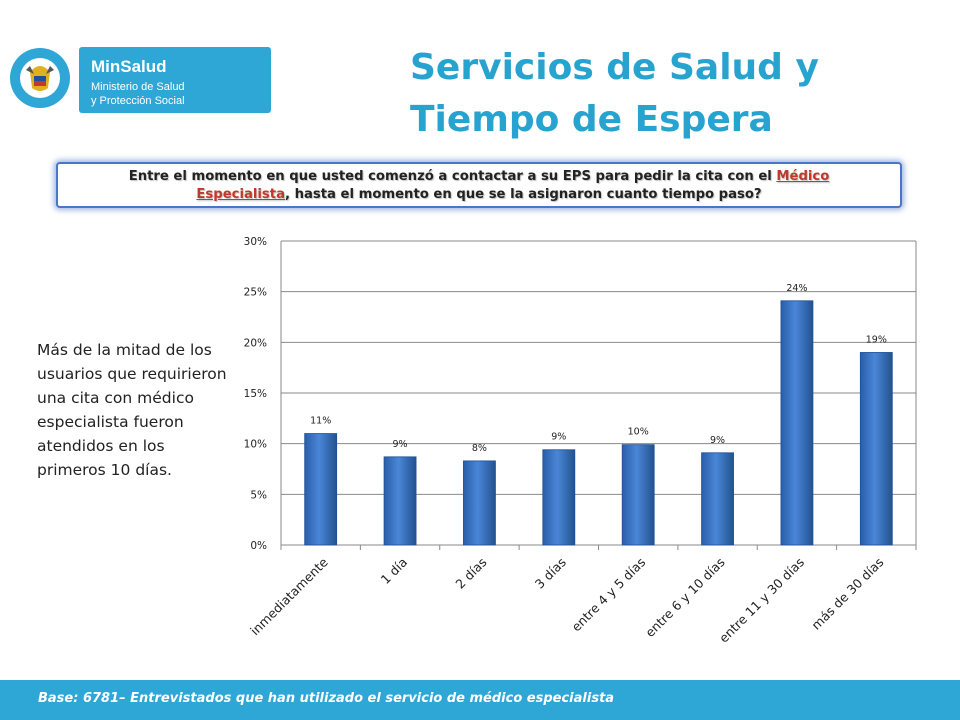 This screenshot has height=720, width=960. What do you see at coordinates (258, 546) in the screenshot?
I see `y-tick-label: 0%` at bounding box center [258, 546].